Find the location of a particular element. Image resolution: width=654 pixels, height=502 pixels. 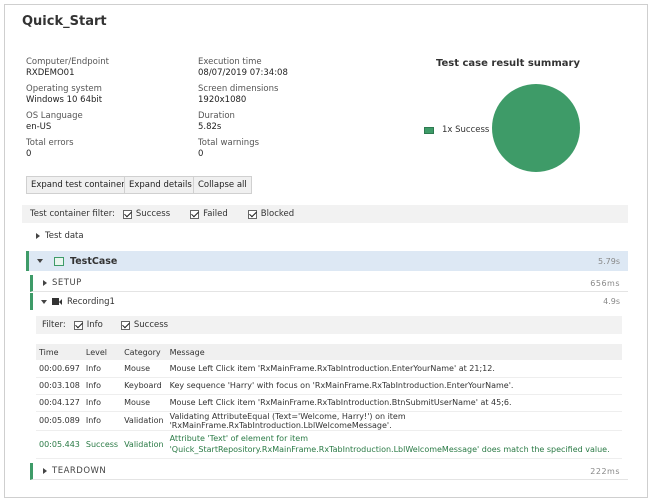

info-screen: Screen dimensions 1920x1080 is located at coordinates (238, 95).